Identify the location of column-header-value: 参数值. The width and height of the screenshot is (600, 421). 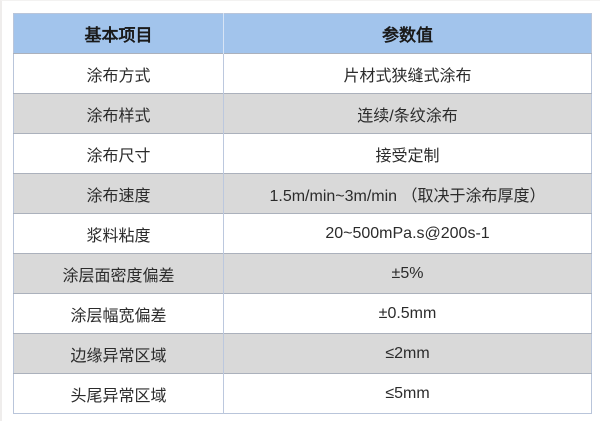
(407, 33).